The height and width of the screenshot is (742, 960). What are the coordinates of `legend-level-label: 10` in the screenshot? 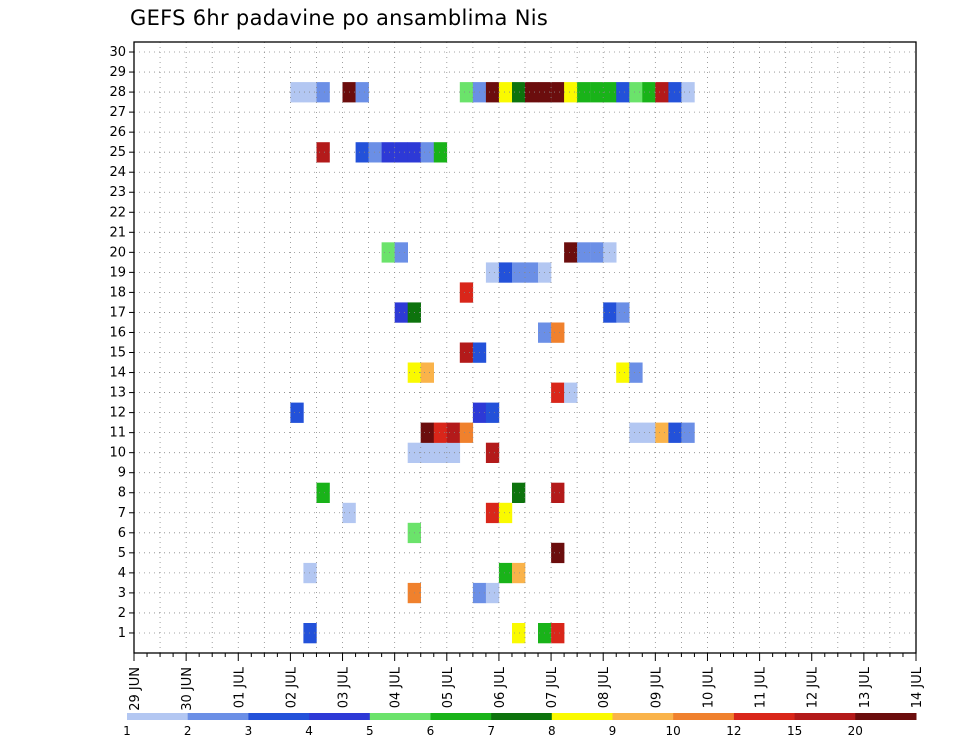 It's located at (673, 731).